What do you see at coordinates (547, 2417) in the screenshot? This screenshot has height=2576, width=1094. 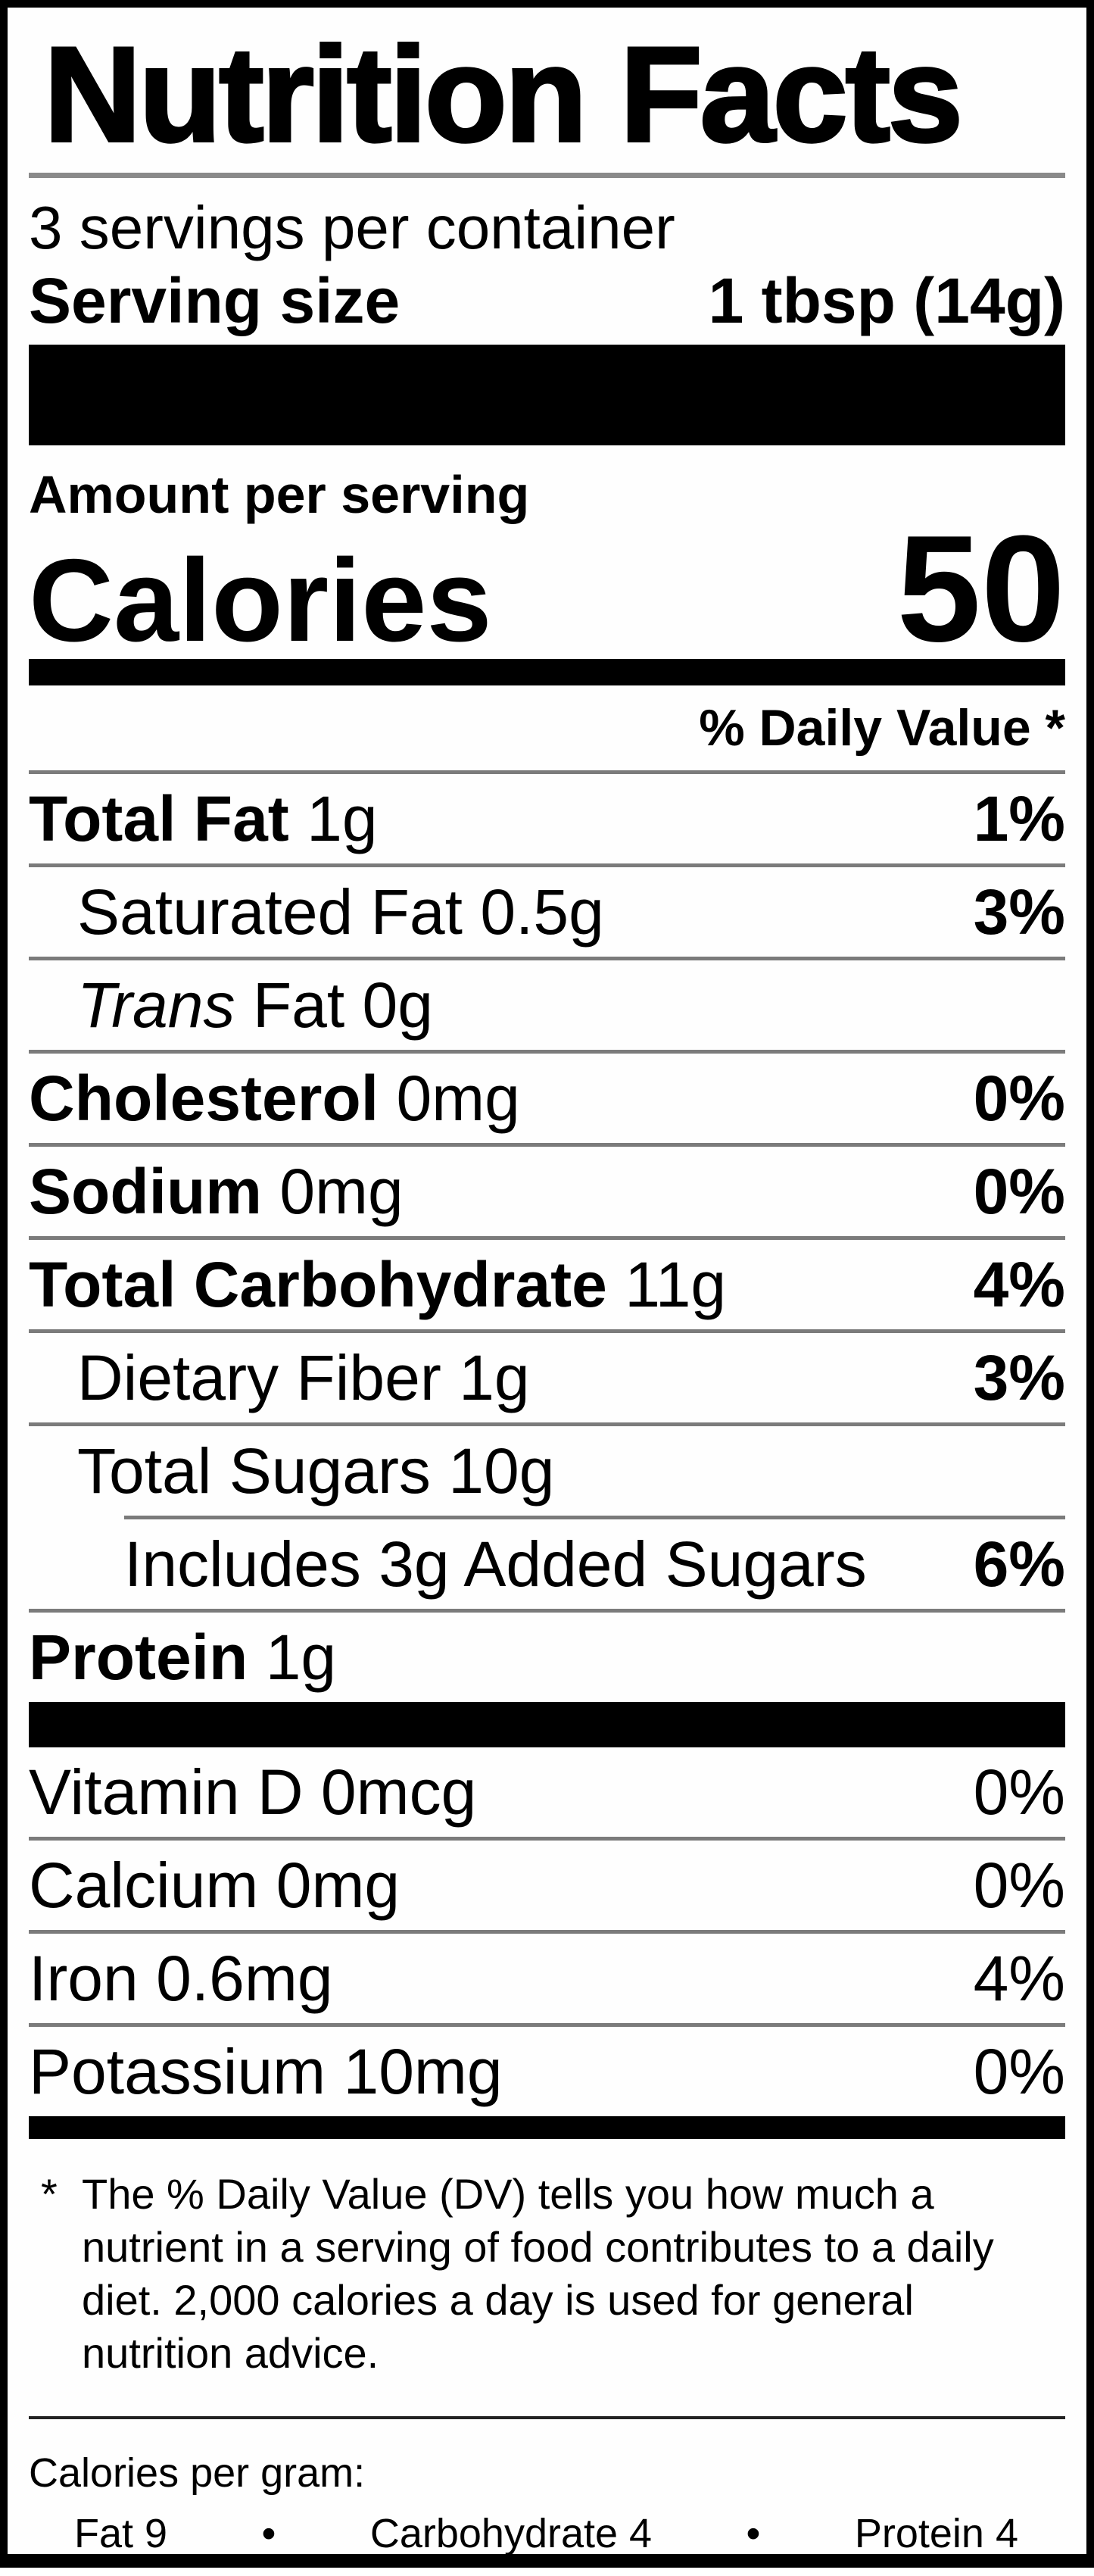 I see `footer-divider` at bounding box center [547, 2417].